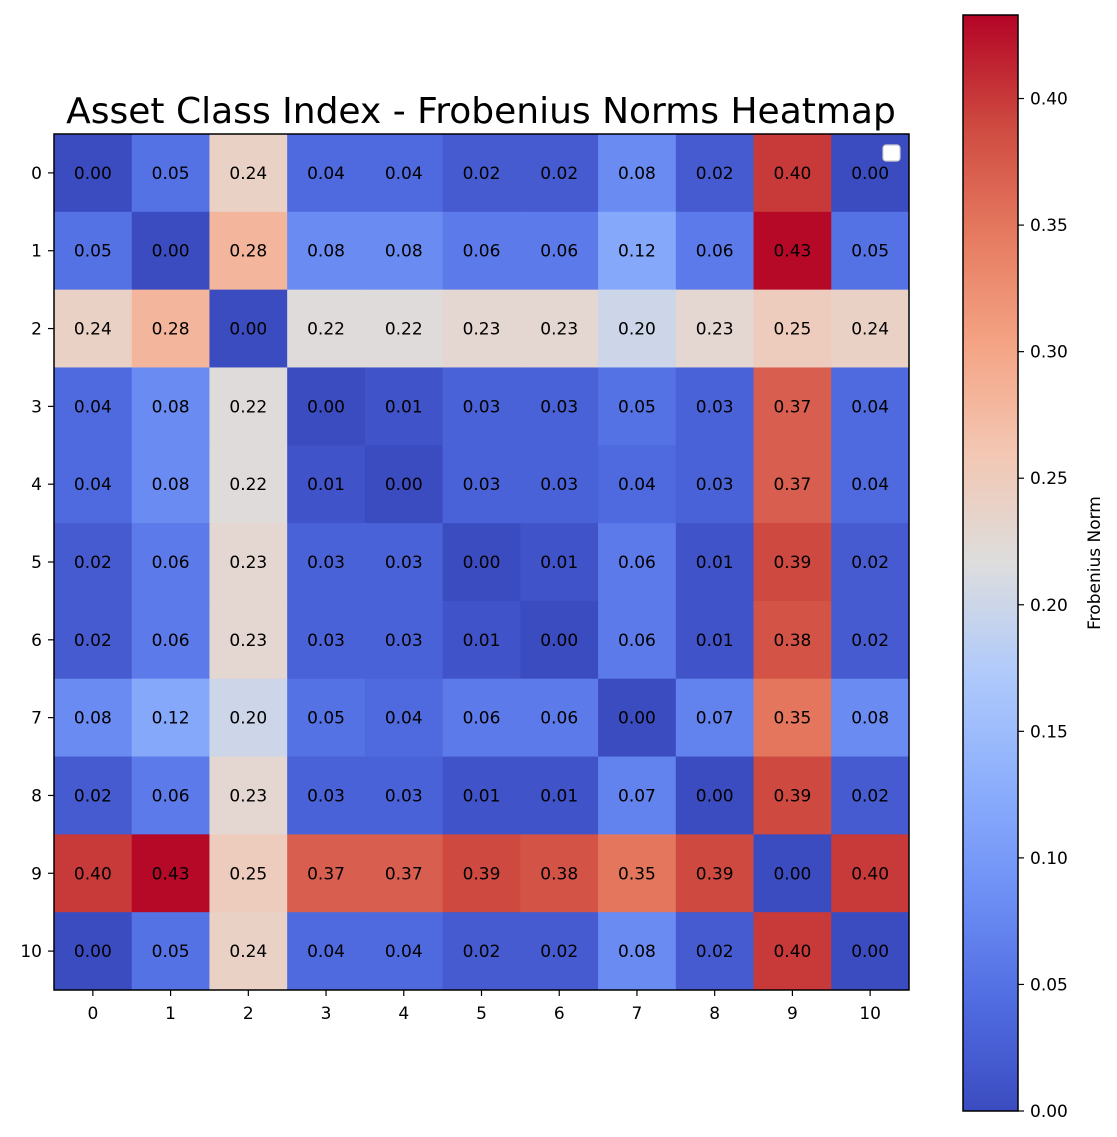 The image size is (1117, 1137). I want to click on x-tick-label: 9, so click(792, 1014).